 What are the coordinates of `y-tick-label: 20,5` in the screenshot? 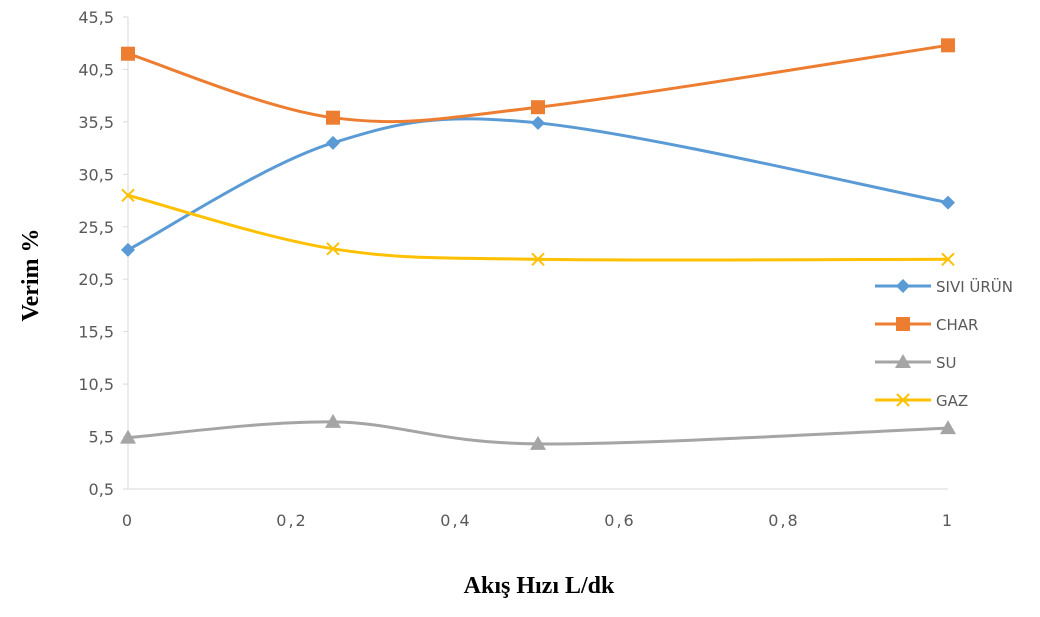 It's located at (96, 279).